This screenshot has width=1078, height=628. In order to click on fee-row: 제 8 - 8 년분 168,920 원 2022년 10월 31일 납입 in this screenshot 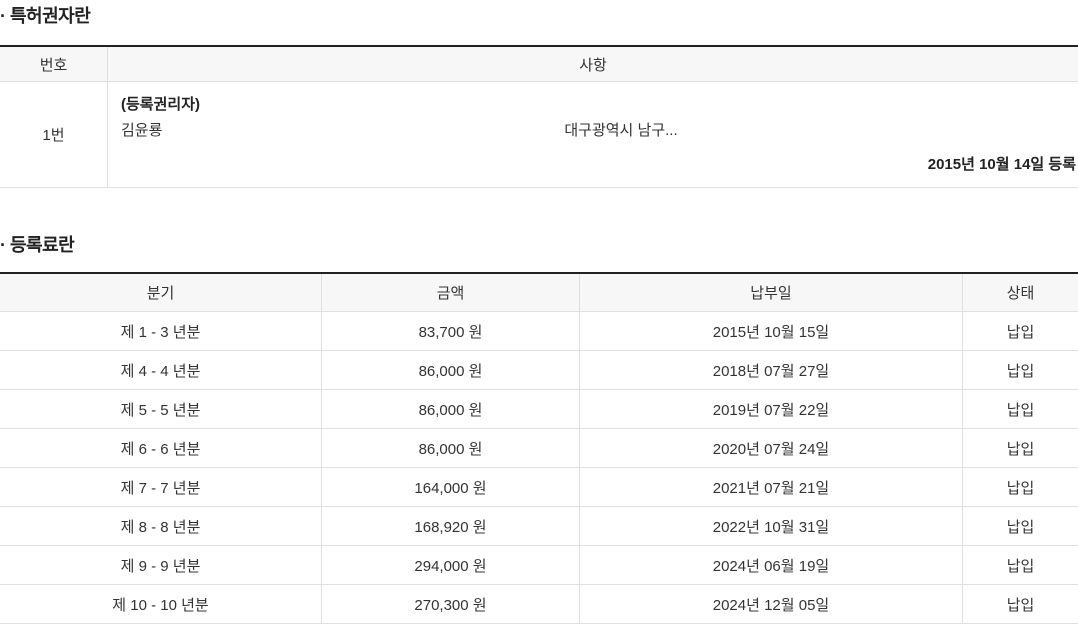, I will do `click(539, 526)`.